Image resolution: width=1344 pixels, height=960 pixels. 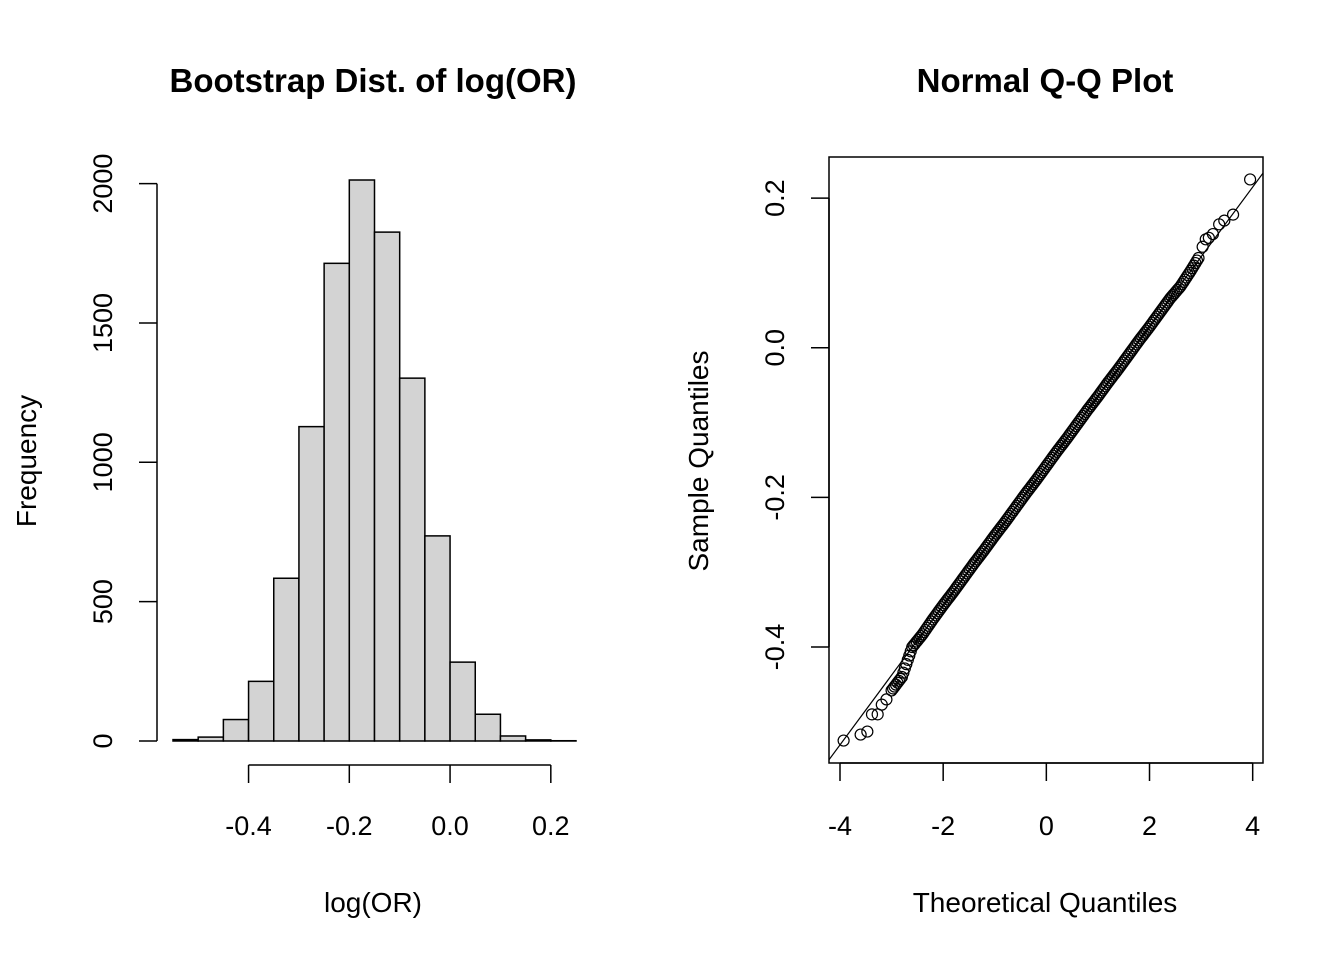 I want to click on qq-y-tick-label: -0.2, so click(x=775, y=497).